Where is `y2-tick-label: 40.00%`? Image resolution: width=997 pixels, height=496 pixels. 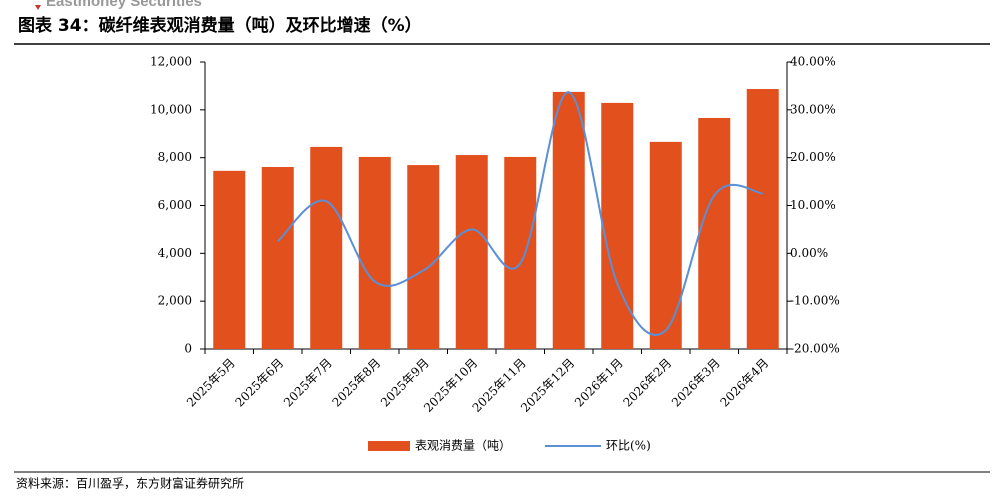 y2-tick-label: 40.00% is located at coordinates (813, 62).